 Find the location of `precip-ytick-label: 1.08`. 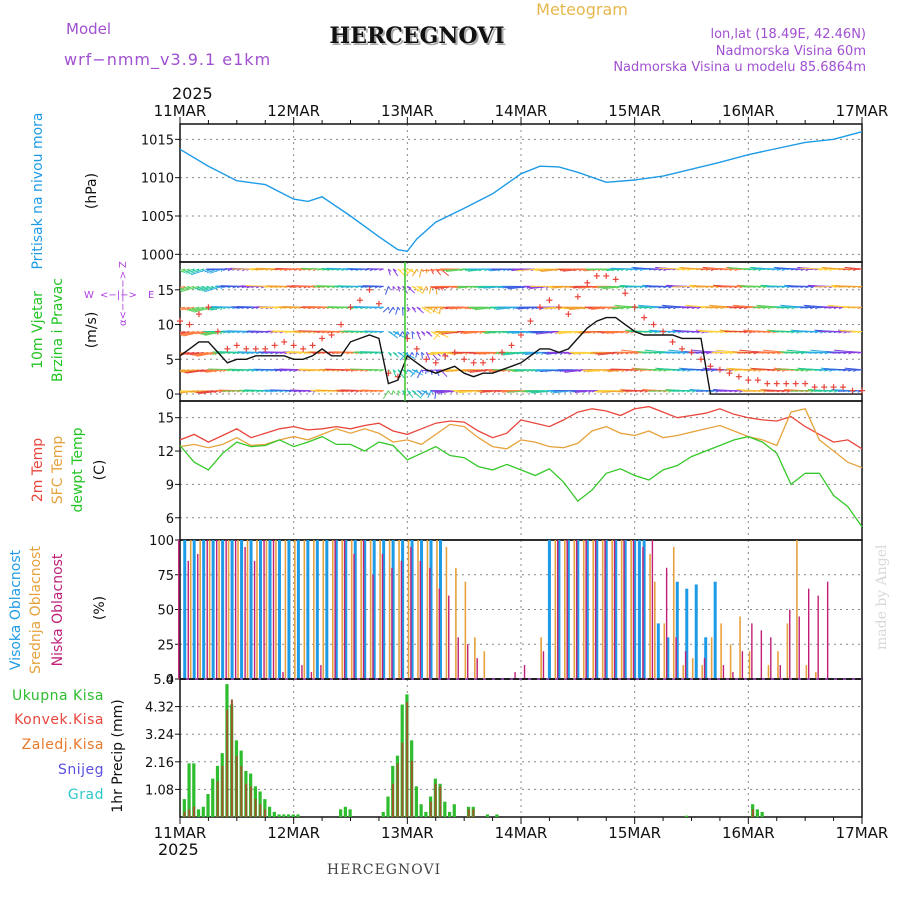

precip-ytick-label: 1.08 is located at coordinates (159, 790).